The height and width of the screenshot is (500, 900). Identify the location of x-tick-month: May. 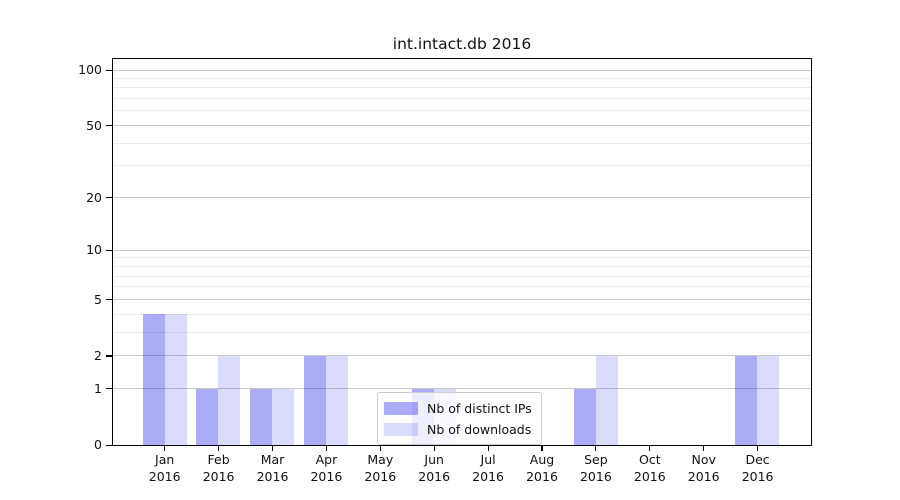
(380, 459).